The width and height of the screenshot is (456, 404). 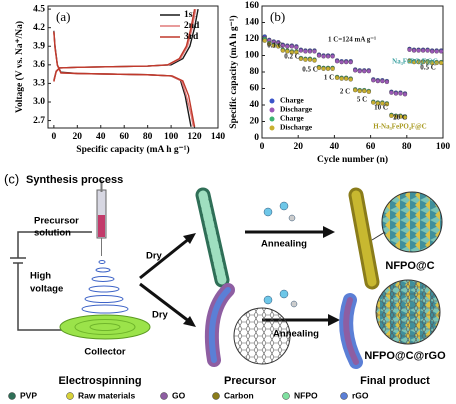 I want to click on legend-label: 3rd, so click(x=191, y=37).